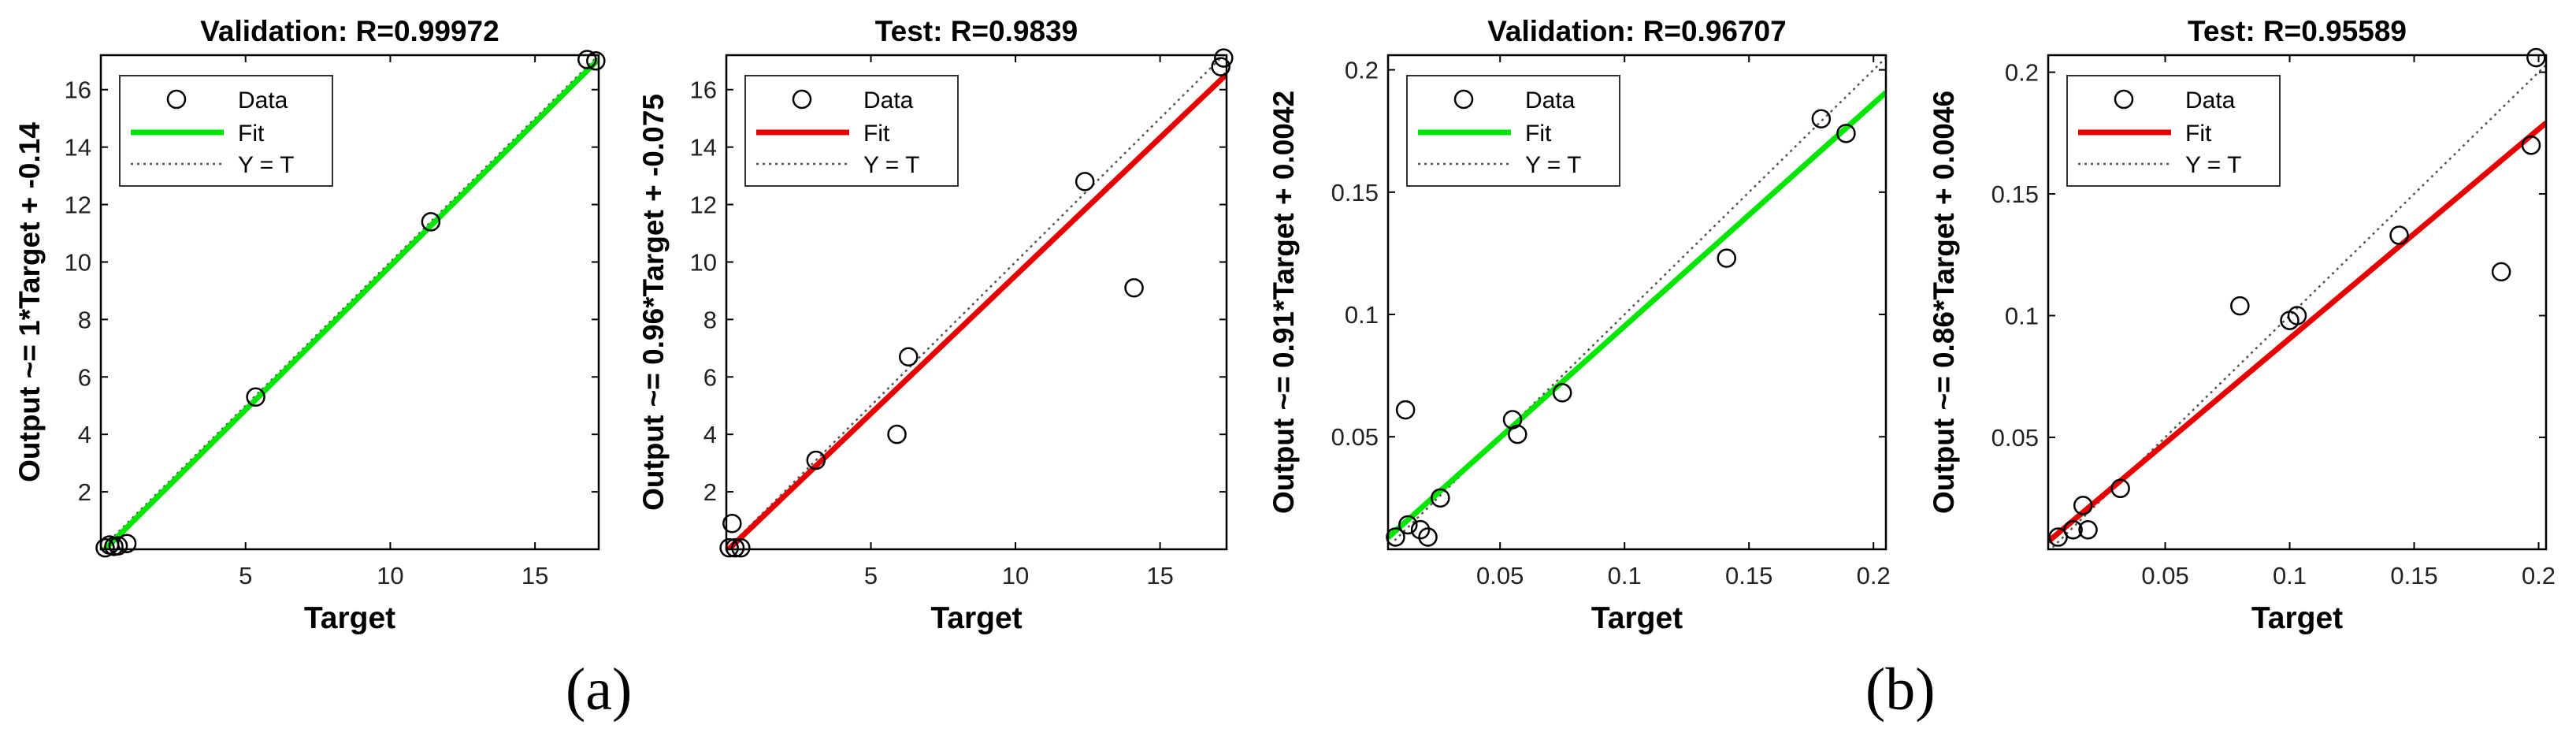 This screenshot has height=740, width=2576. What do you see at coordinates (349, 31) in the screenshot?
I see `chart-title: Validation: R=0.99972` at bounding box center [349, 31].